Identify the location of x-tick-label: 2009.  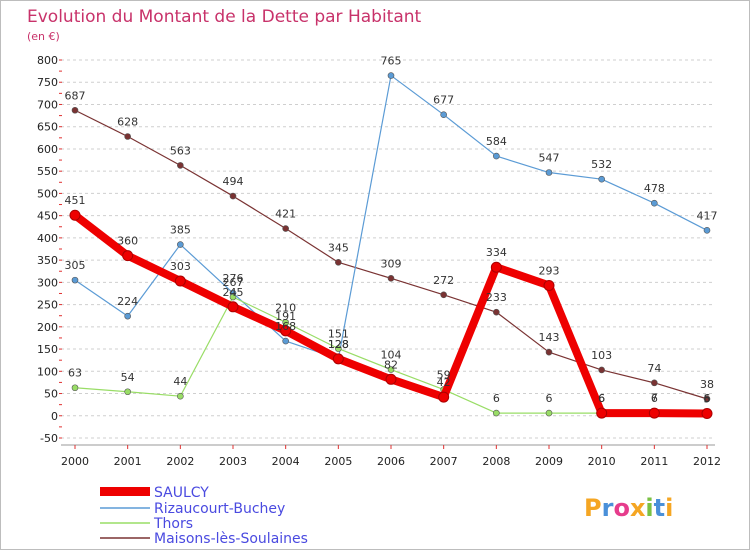
(549, 461).